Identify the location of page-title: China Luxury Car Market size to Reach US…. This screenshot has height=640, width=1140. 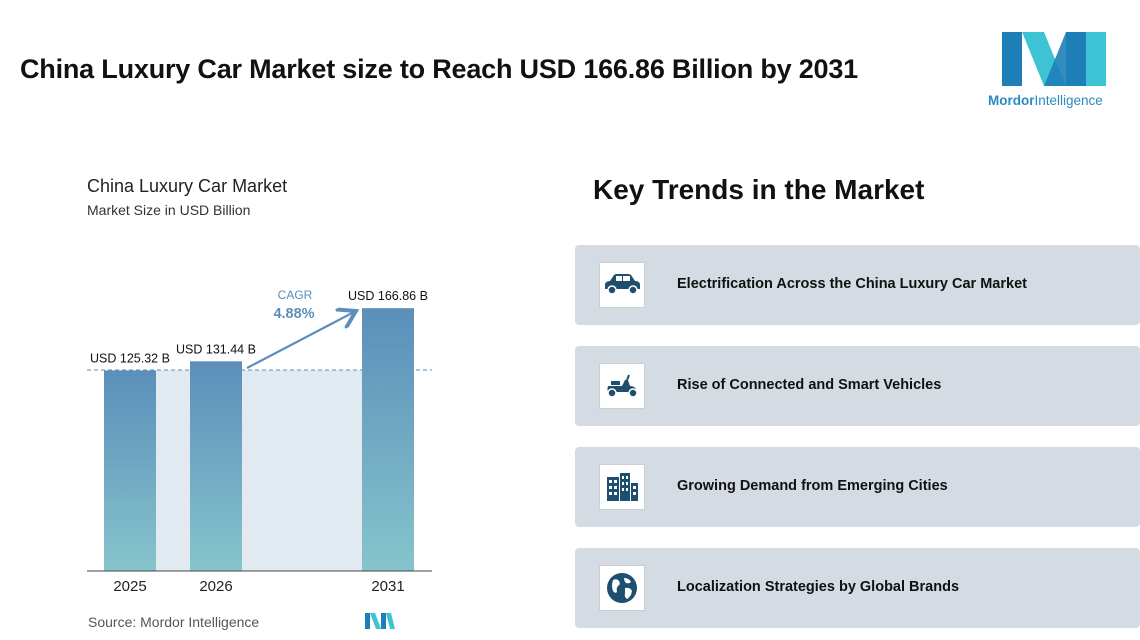
(439, 69).